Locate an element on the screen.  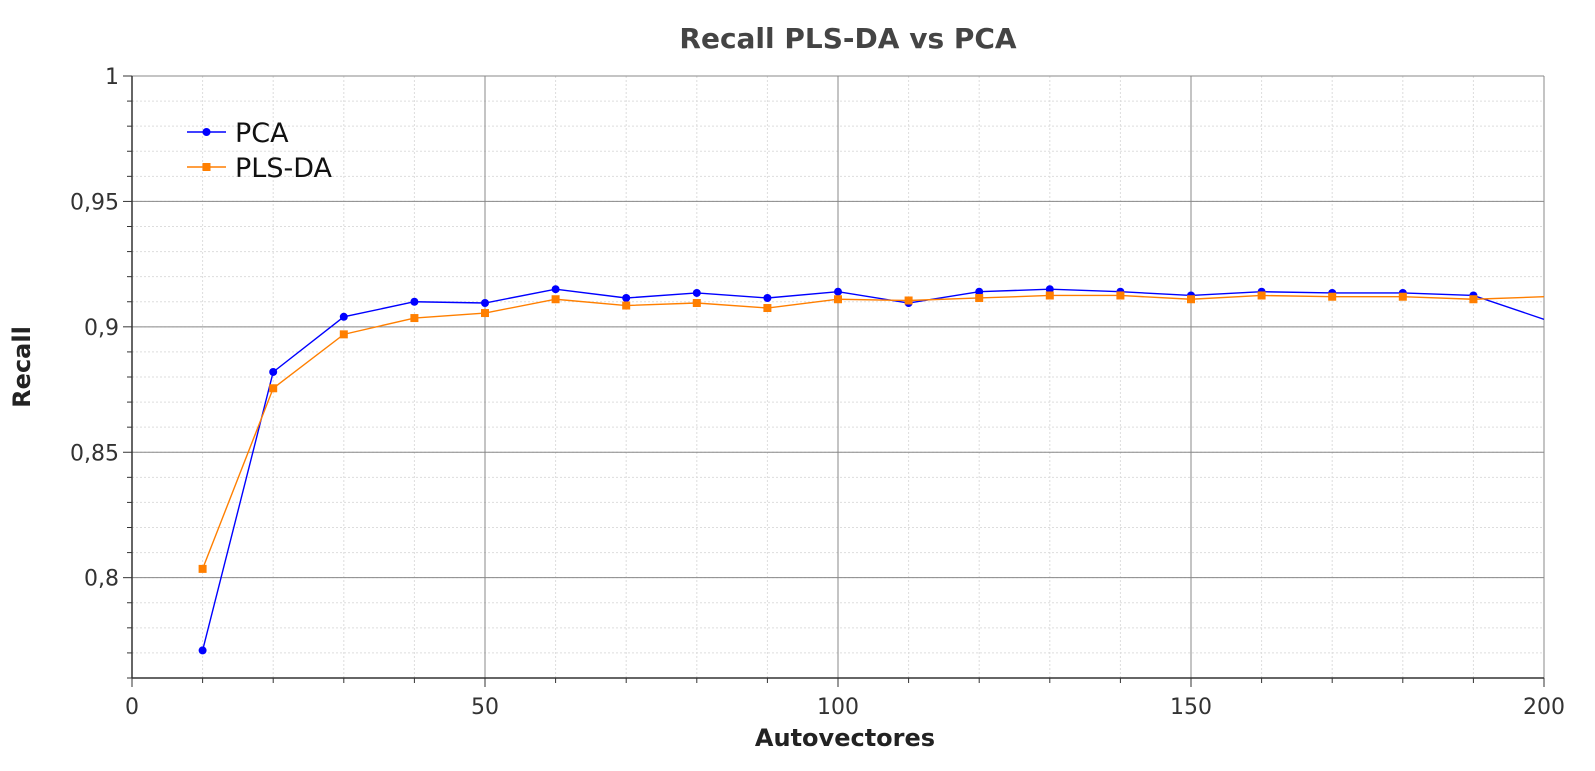
y-tick-label: 0,8 is located at coordinates (101, 579).